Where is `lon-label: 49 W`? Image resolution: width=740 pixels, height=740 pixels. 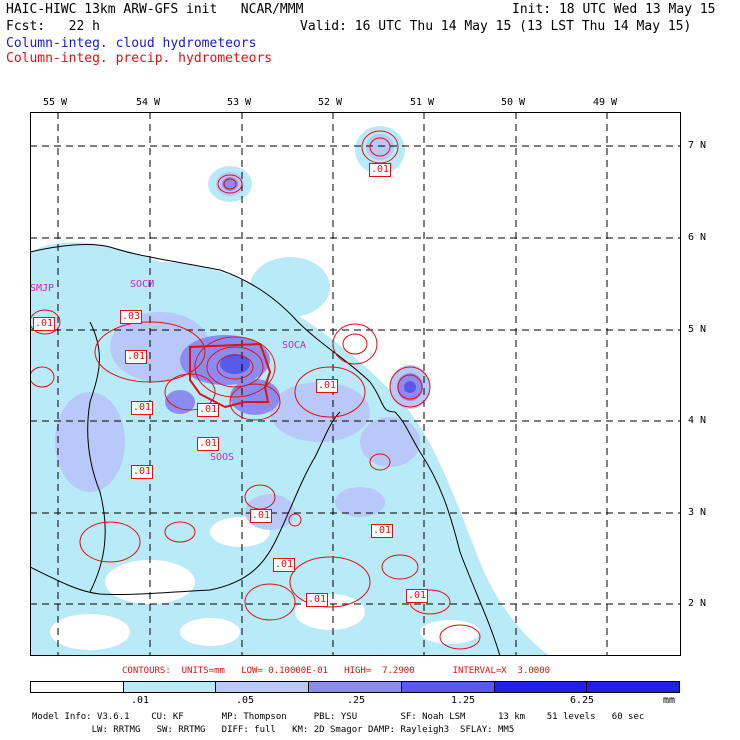 lon-label: 49 W is located at coordinates (605, 102).